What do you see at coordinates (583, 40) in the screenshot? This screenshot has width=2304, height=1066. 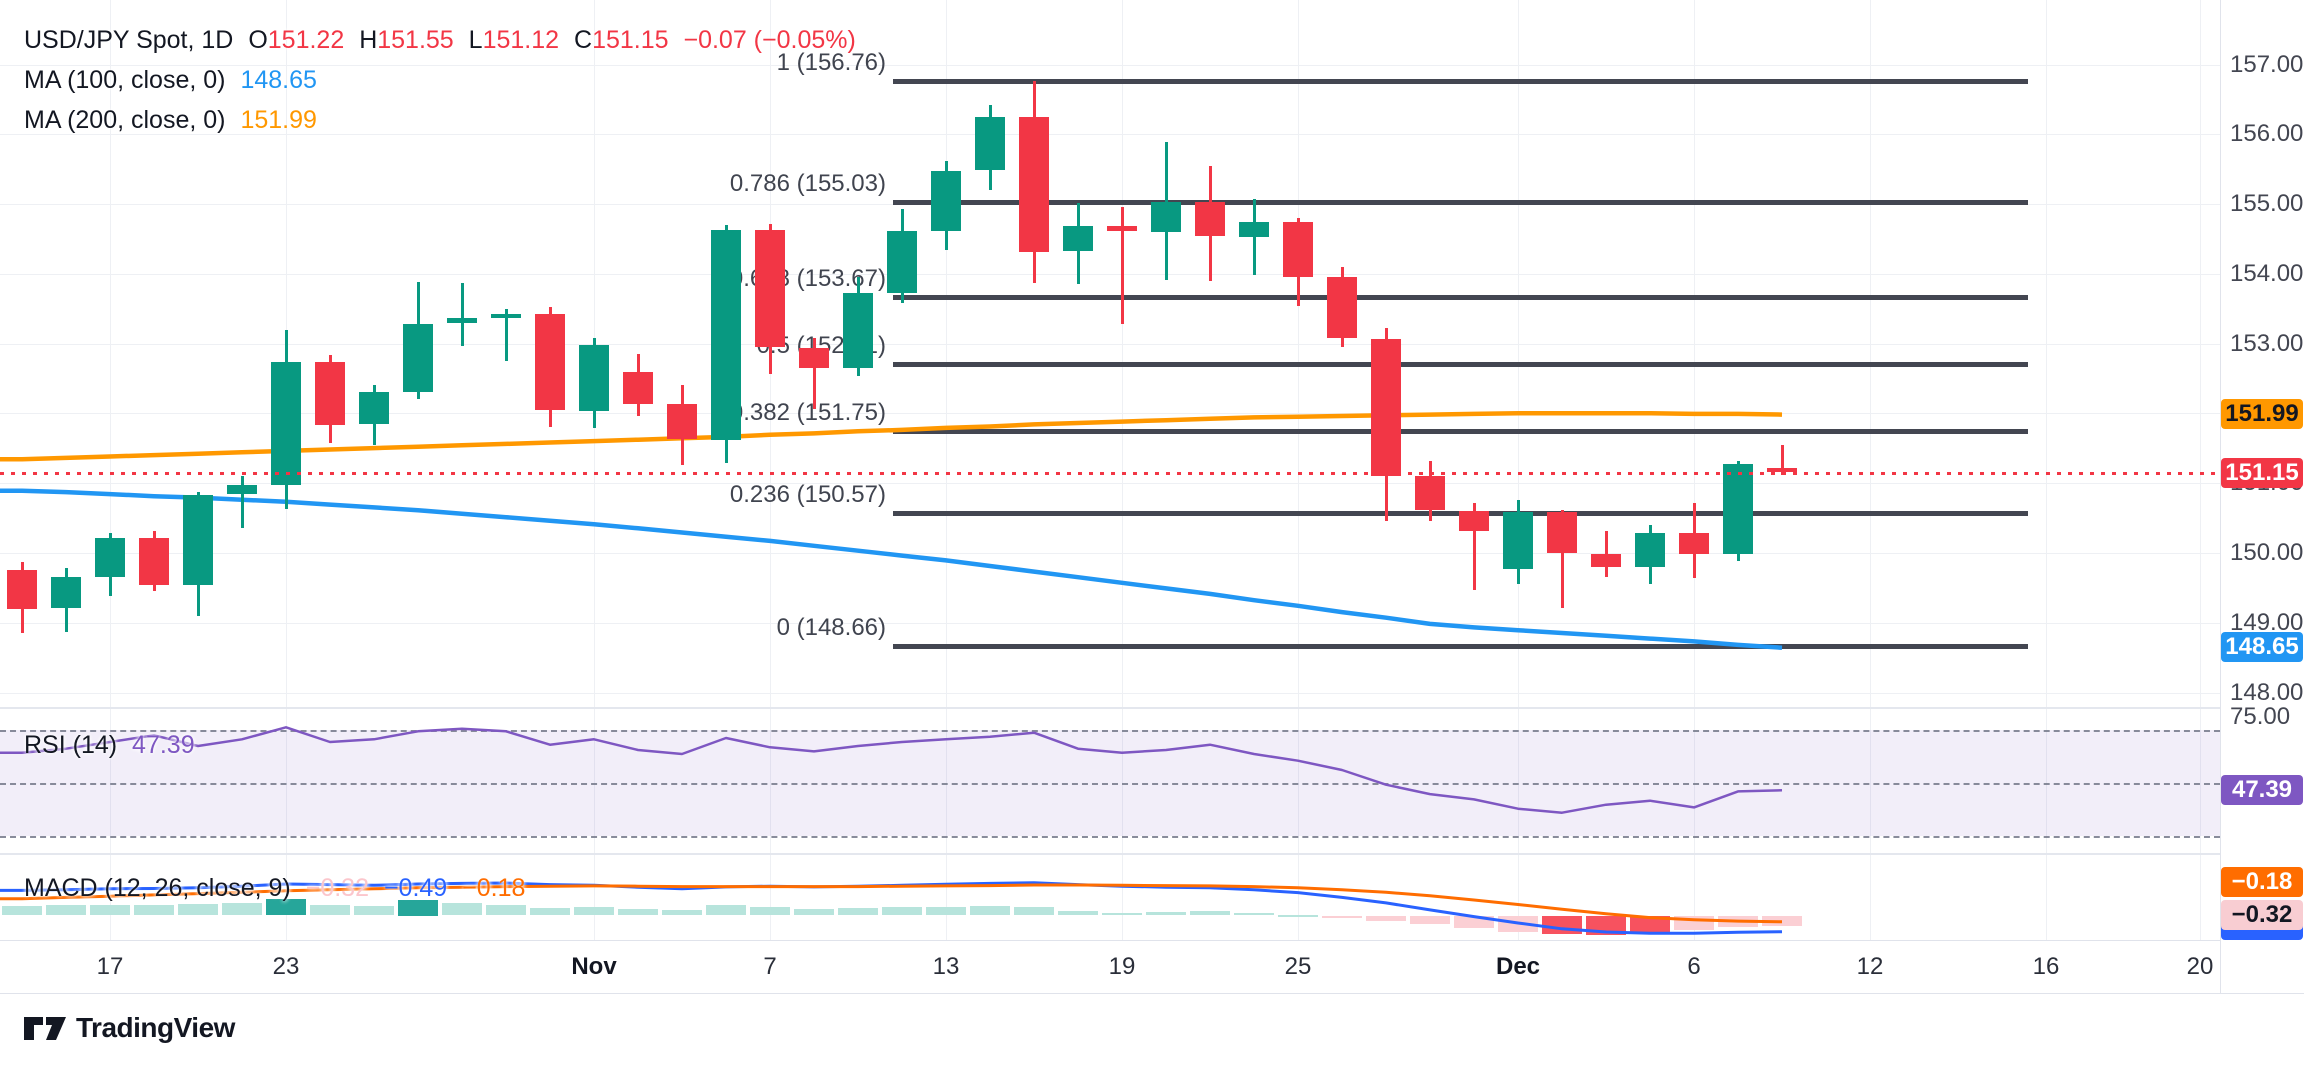 I see `close-label: C` at bounding box center [583, 40].